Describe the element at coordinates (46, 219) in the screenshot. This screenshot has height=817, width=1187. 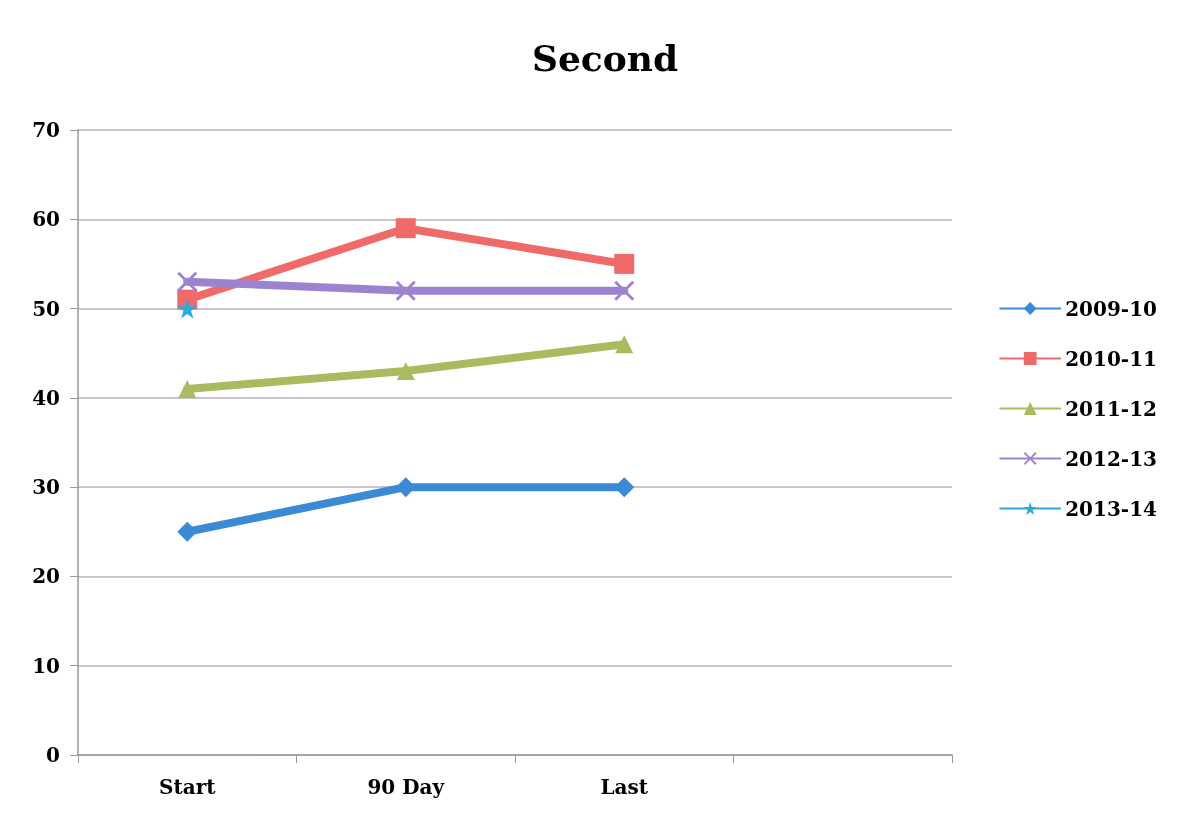
I see `y-tick-label: 60` at that location.